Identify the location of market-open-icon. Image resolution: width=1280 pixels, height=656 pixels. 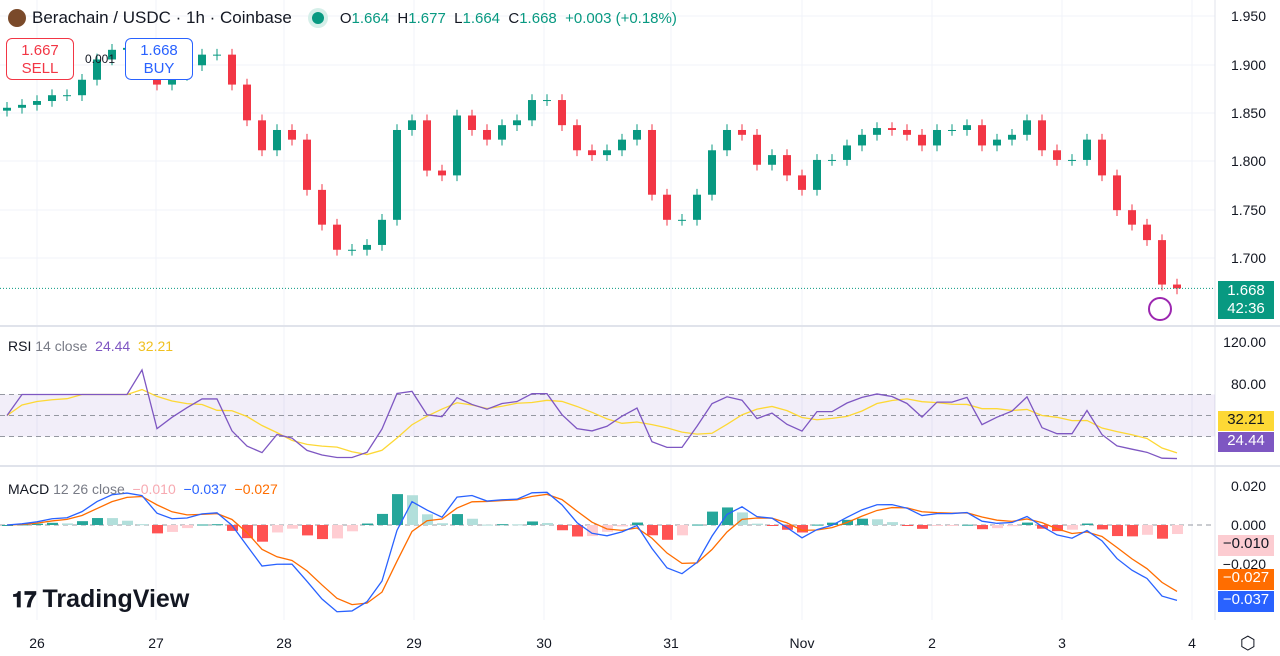
(317, 18).